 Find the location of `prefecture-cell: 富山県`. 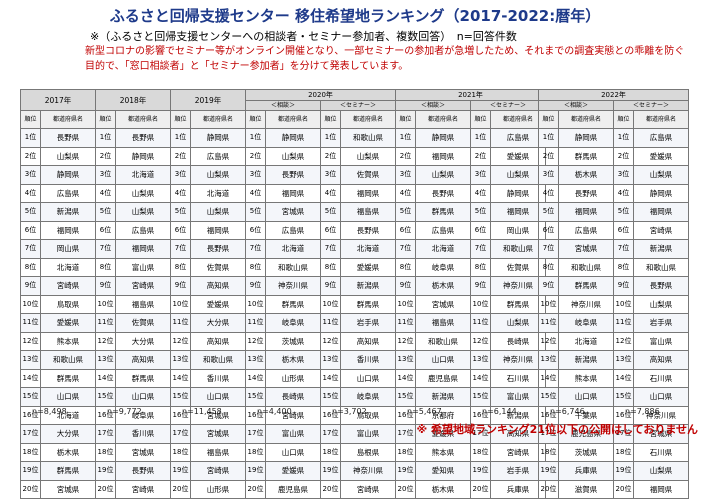

prefecture-cell: 富山県 is located at coordinates (661, 341).